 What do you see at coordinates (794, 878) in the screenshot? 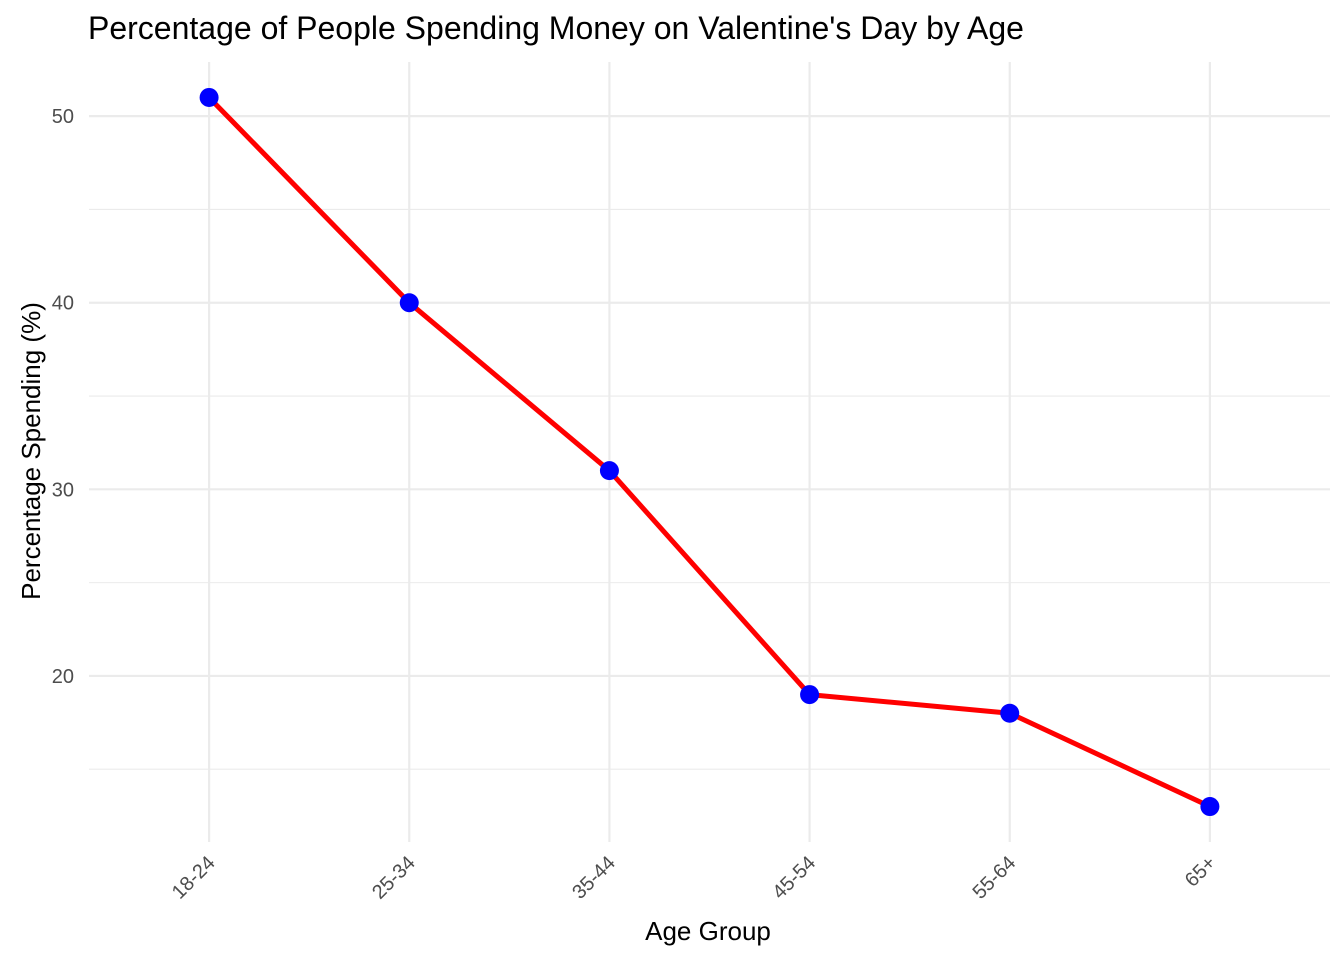
I see `x-tick-label: 45-54` at bounding box center [794, 878].